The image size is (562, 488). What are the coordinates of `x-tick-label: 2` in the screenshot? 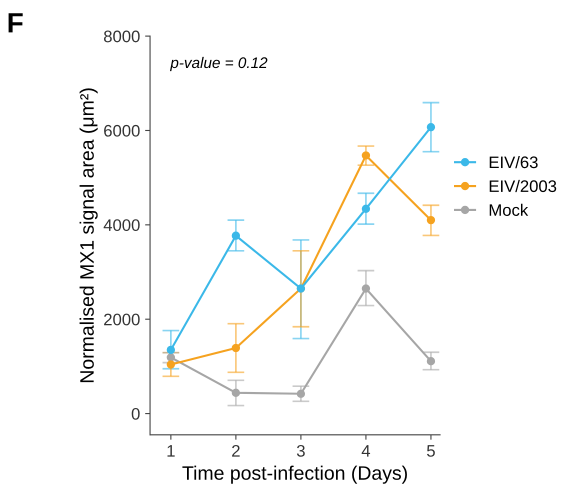 It's located at (236, 450).